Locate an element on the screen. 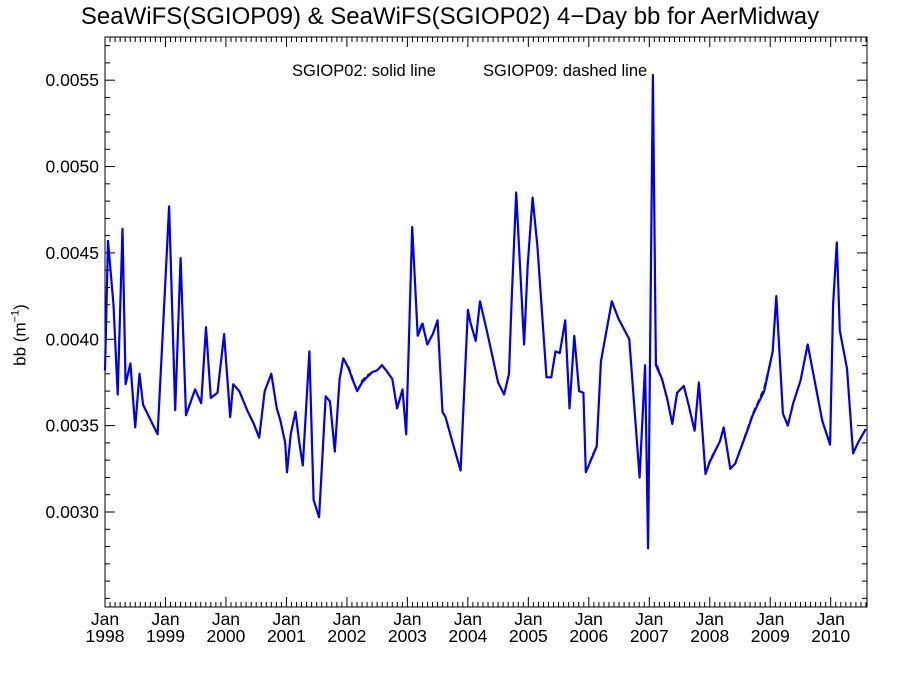  x-tick-label-year: 2007 is located at coordinates (649, 636).